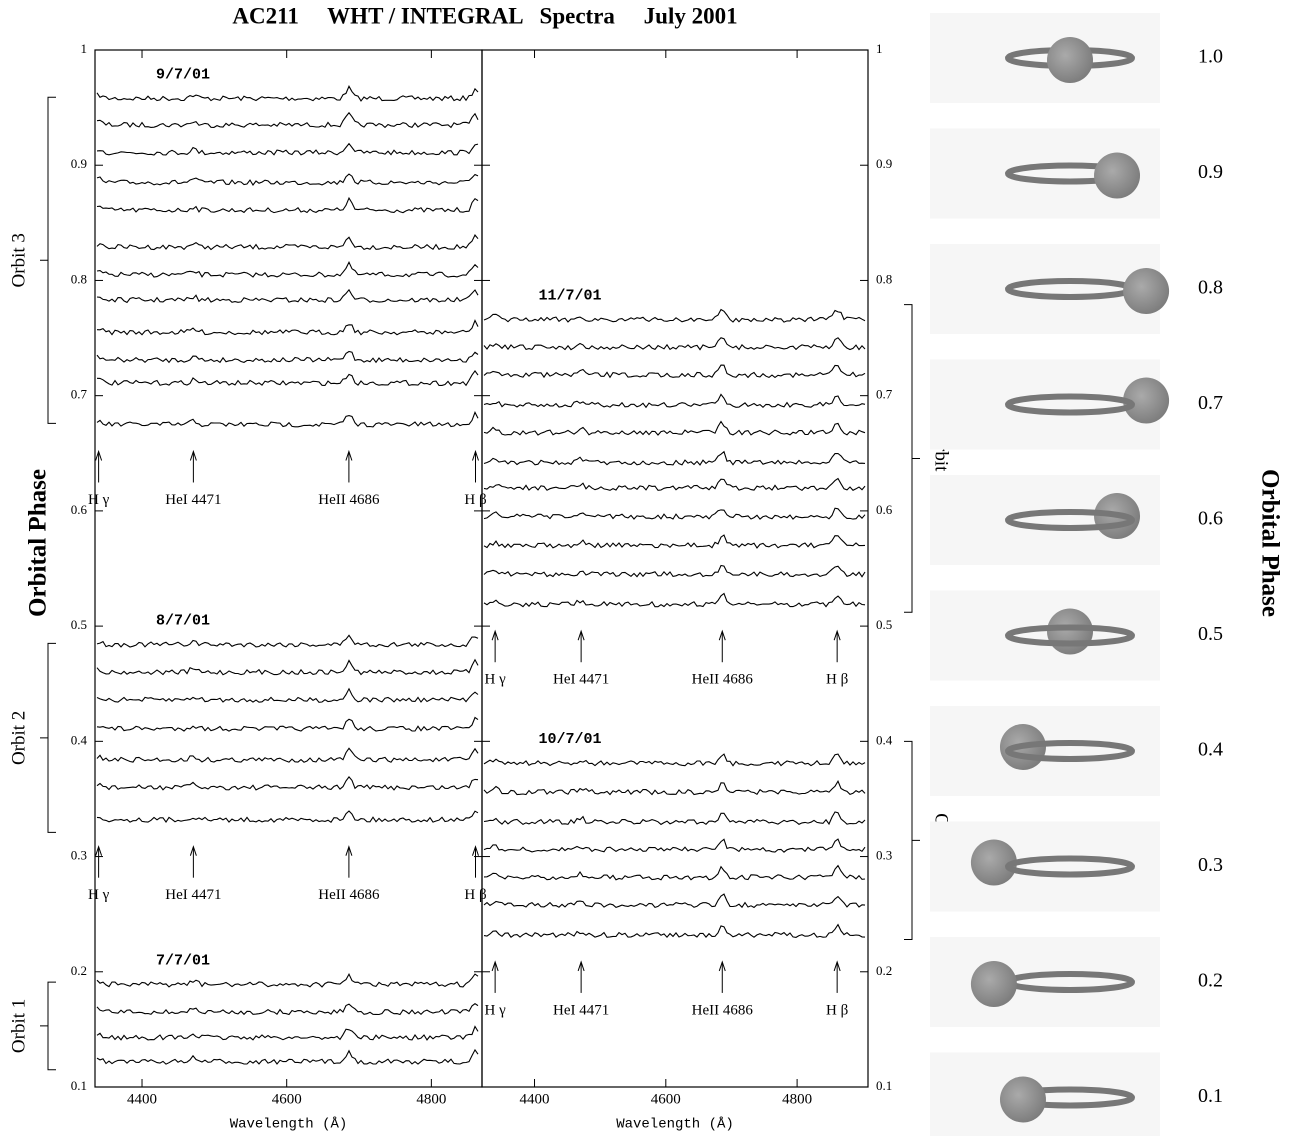  I want to click on phase-label: 0.5, so click(1210, 634).